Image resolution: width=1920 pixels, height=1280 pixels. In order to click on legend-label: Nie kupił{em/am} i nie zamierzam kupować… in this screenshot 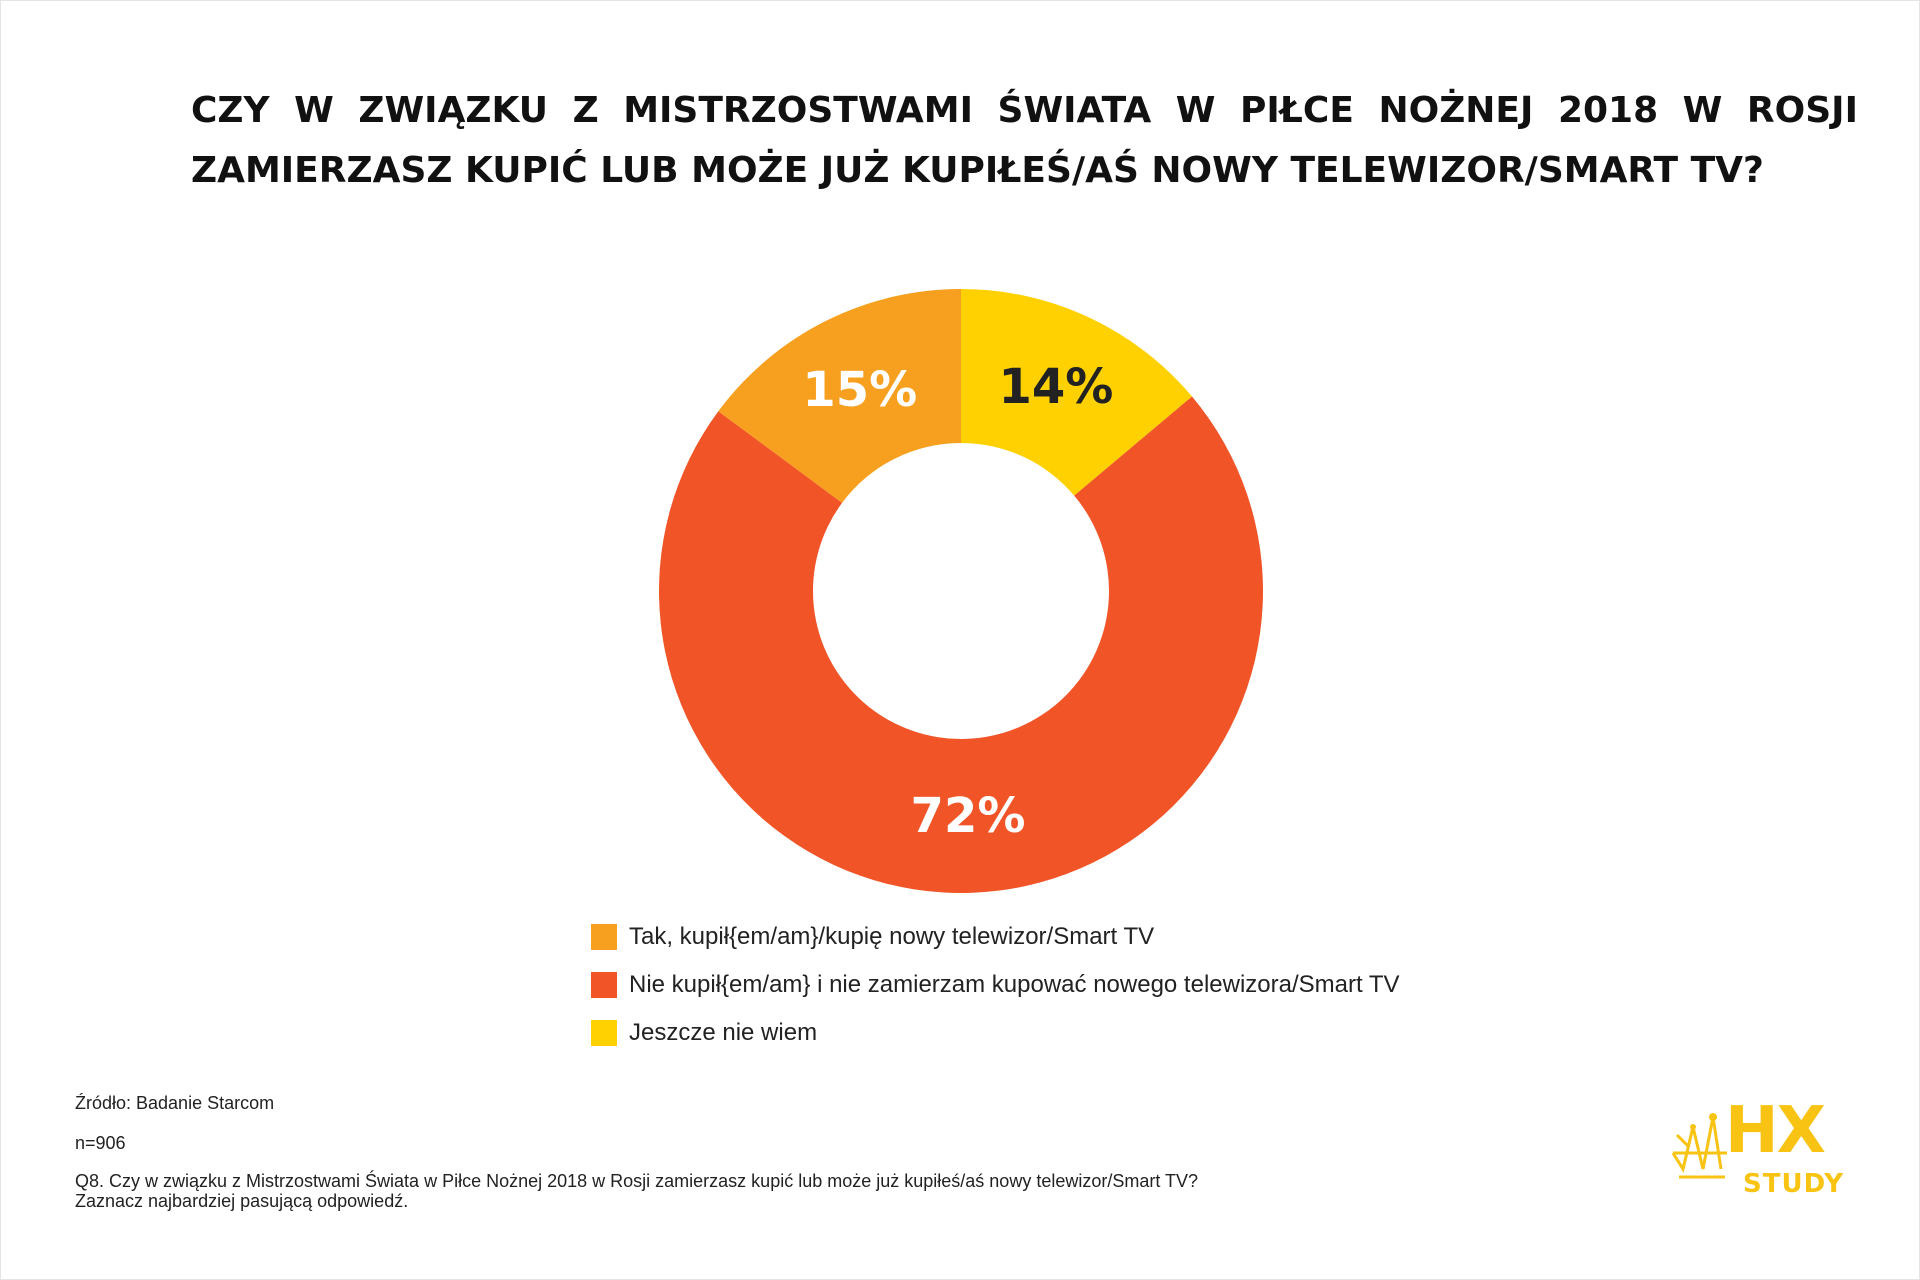, I will do `click(1014, 984)`.